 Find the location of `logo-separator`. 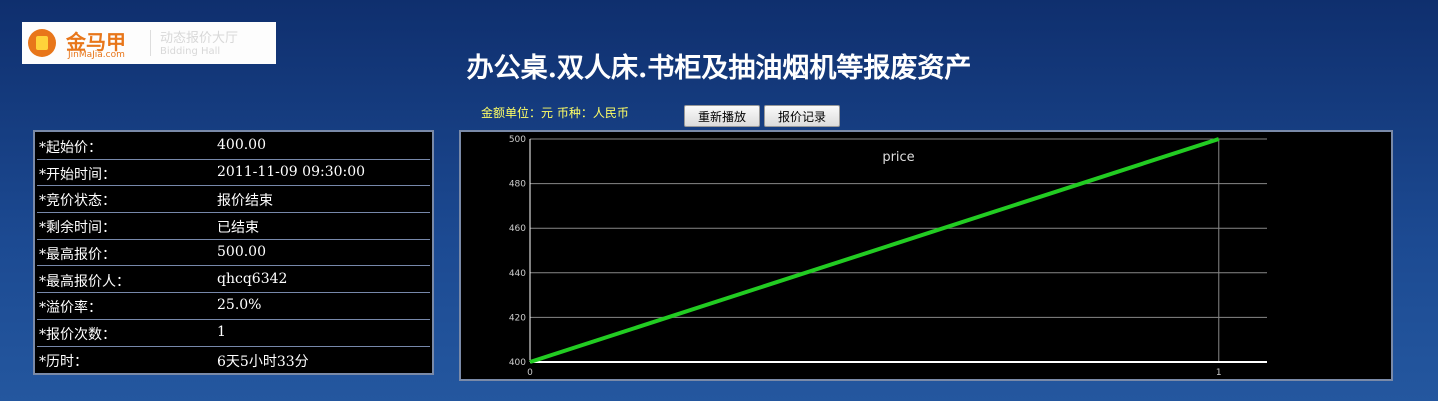

logo-separator is located at coordinates (150, 43).